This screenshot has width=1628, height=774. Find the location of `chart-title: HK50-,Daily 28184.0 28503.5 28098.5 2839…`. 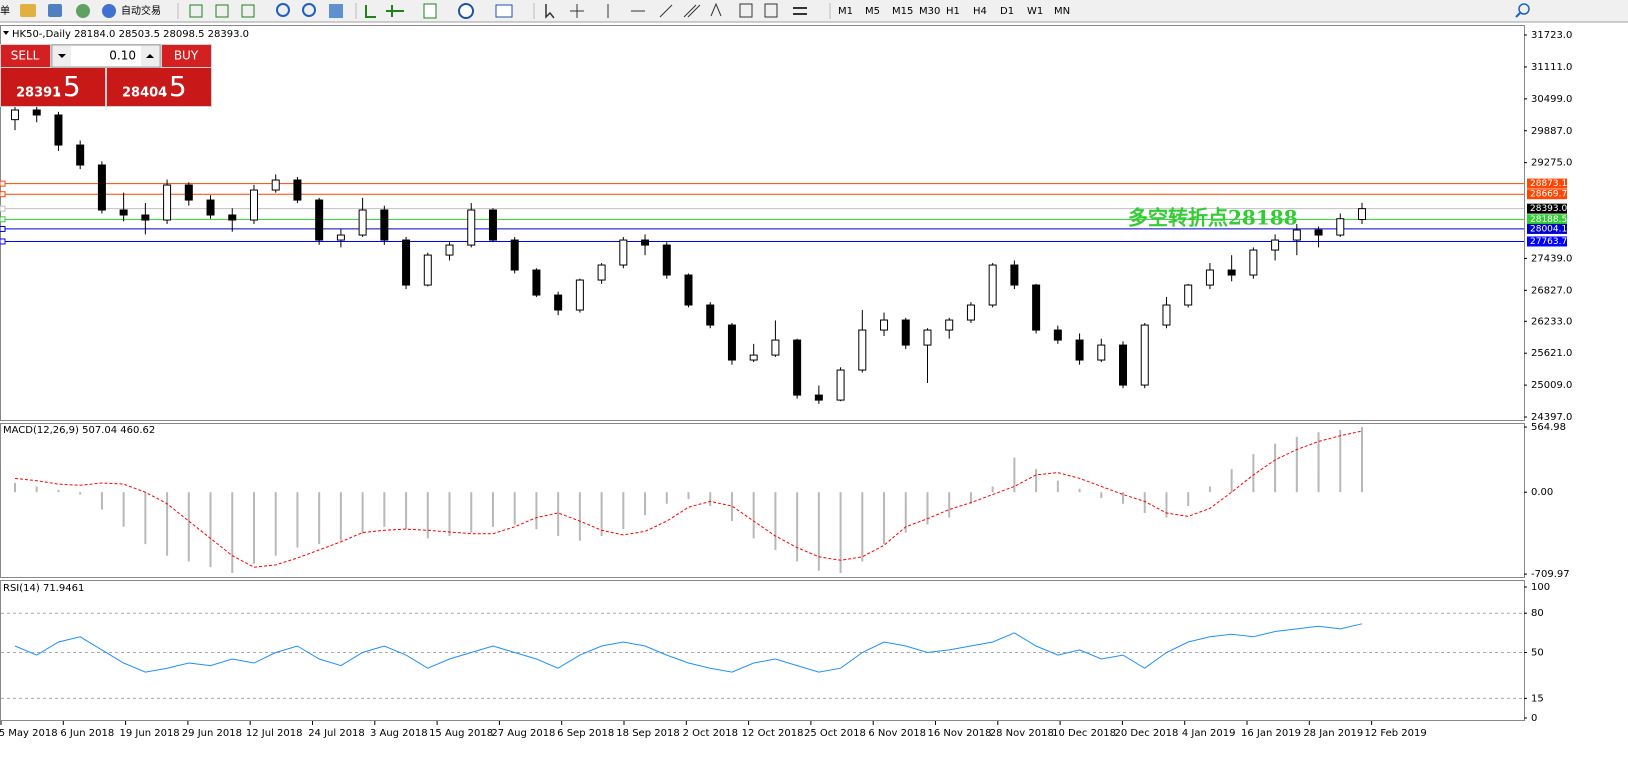

chart-title: HK50-,Daily 28184.0 28503.5 28098.5 2839… is located at coordinates (130, 34).